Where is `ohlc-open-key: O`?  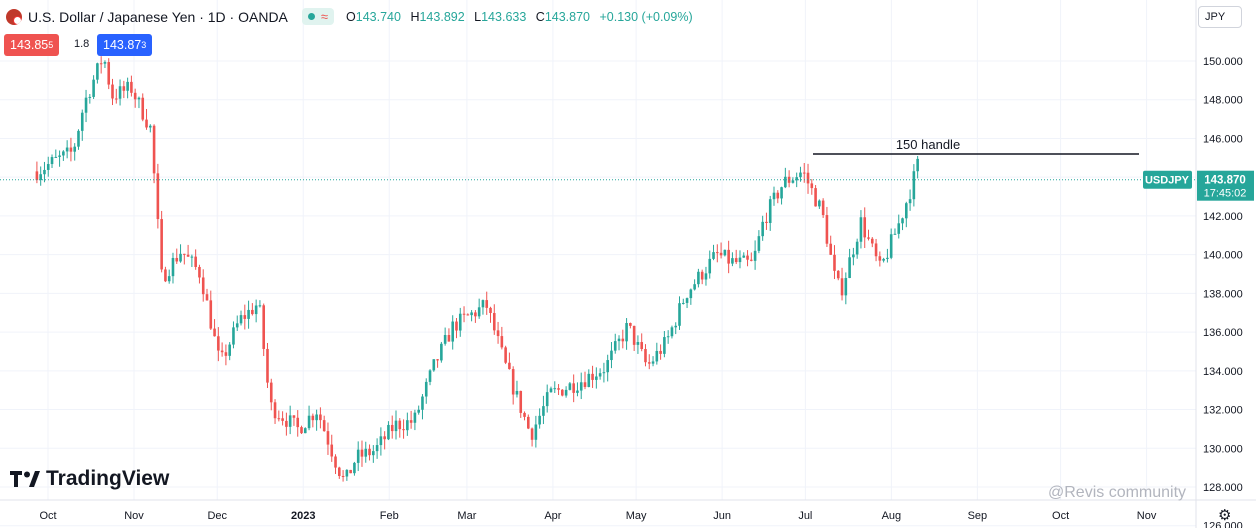 ohlc-open-key: O is located at coordinates (351, 16).